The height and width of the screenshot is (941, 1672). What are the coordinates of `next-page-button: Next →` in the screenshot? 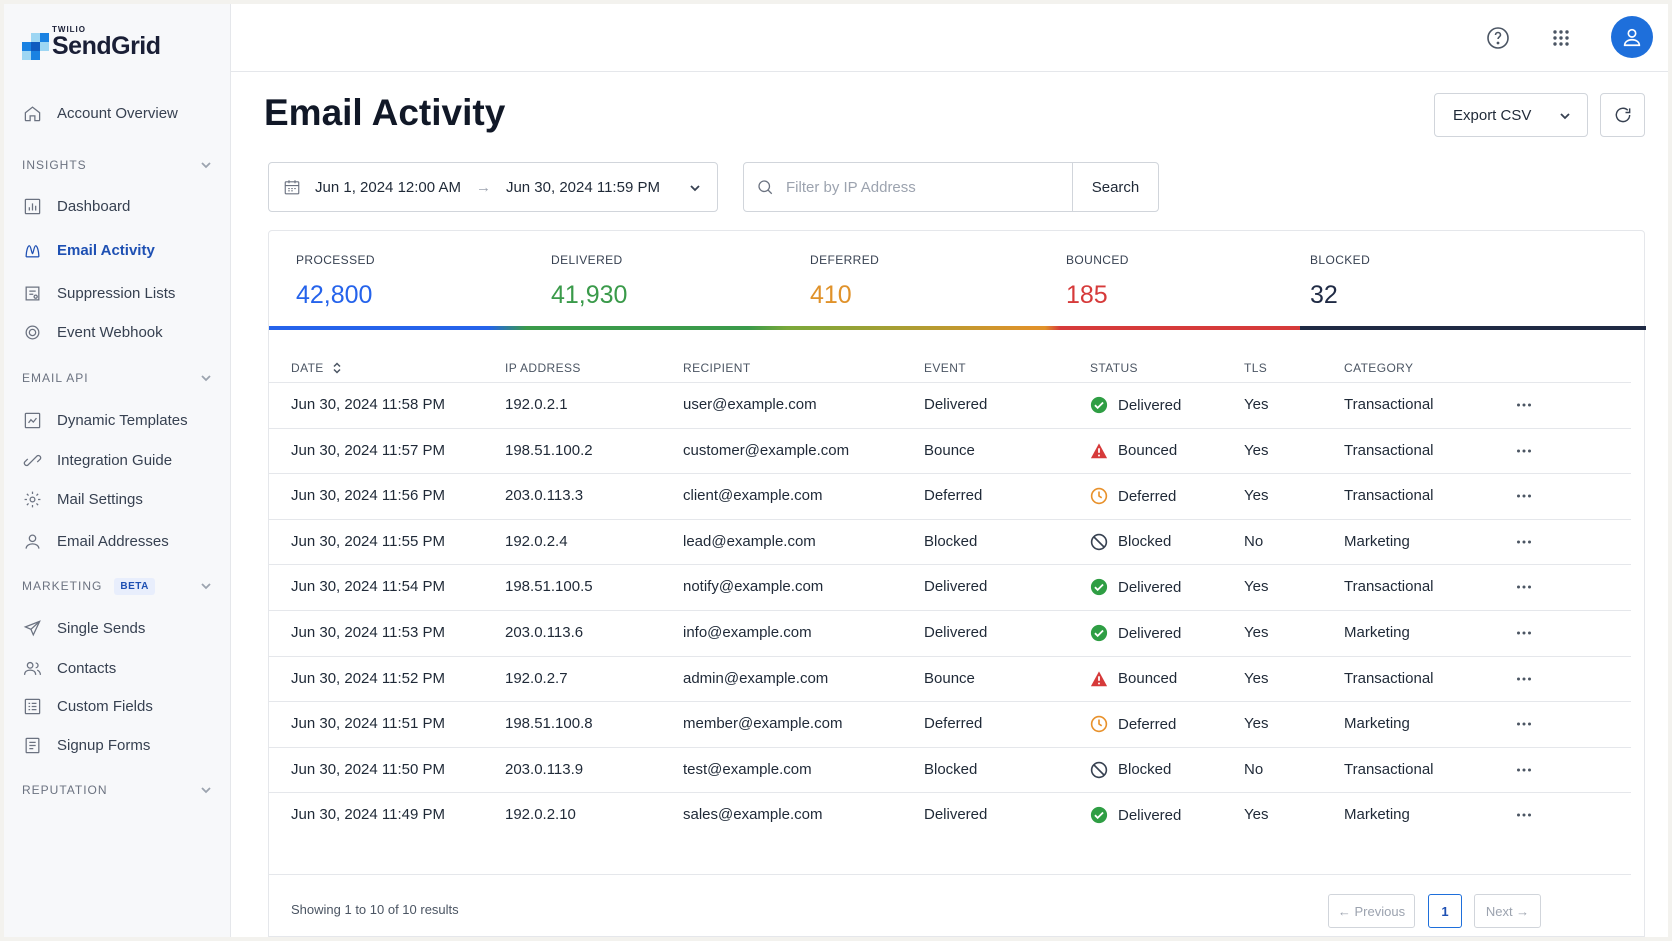 It's located at (1507, 911).